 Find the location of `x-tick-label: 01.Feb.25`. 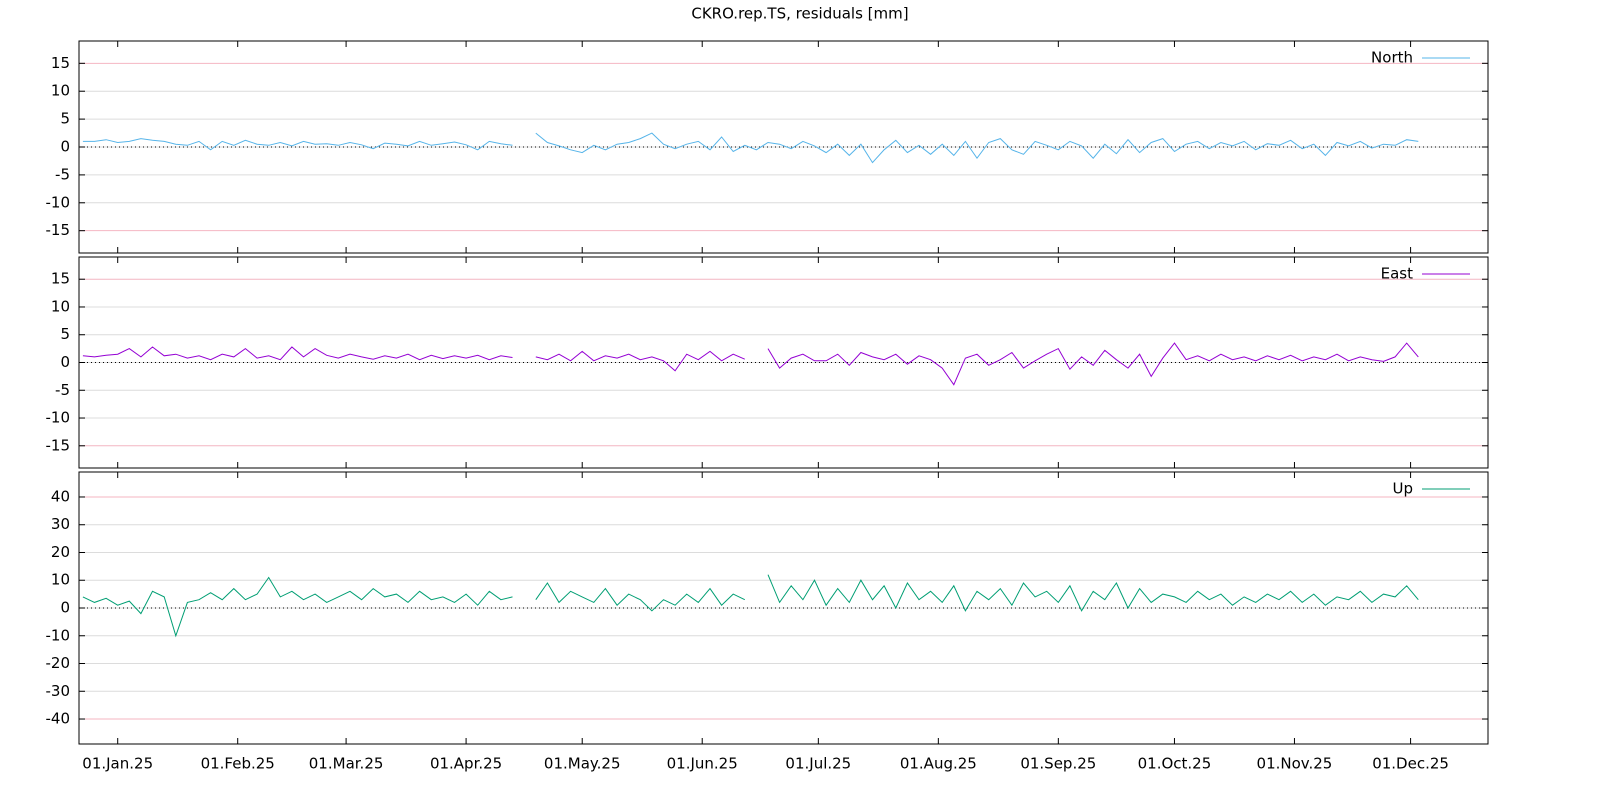

x-tick-label: 01.Feb.25 is located at coordinates (238, 764).